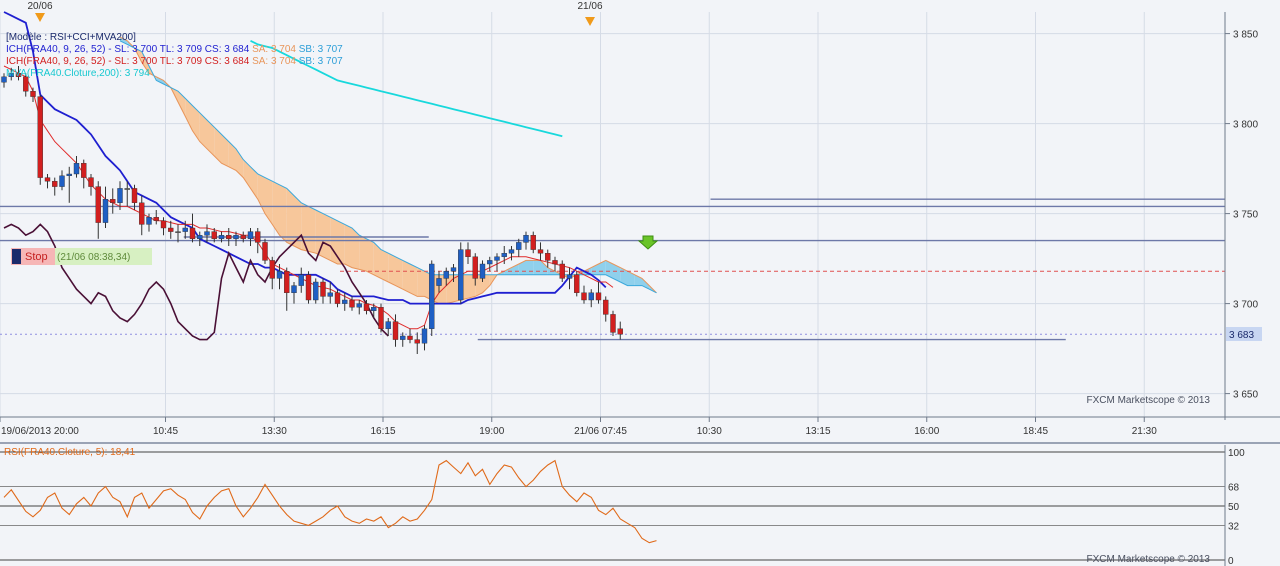 This screenshot has height=566, width=1280. I want to click on top-marker-2: 21/06, so click(590, 13).